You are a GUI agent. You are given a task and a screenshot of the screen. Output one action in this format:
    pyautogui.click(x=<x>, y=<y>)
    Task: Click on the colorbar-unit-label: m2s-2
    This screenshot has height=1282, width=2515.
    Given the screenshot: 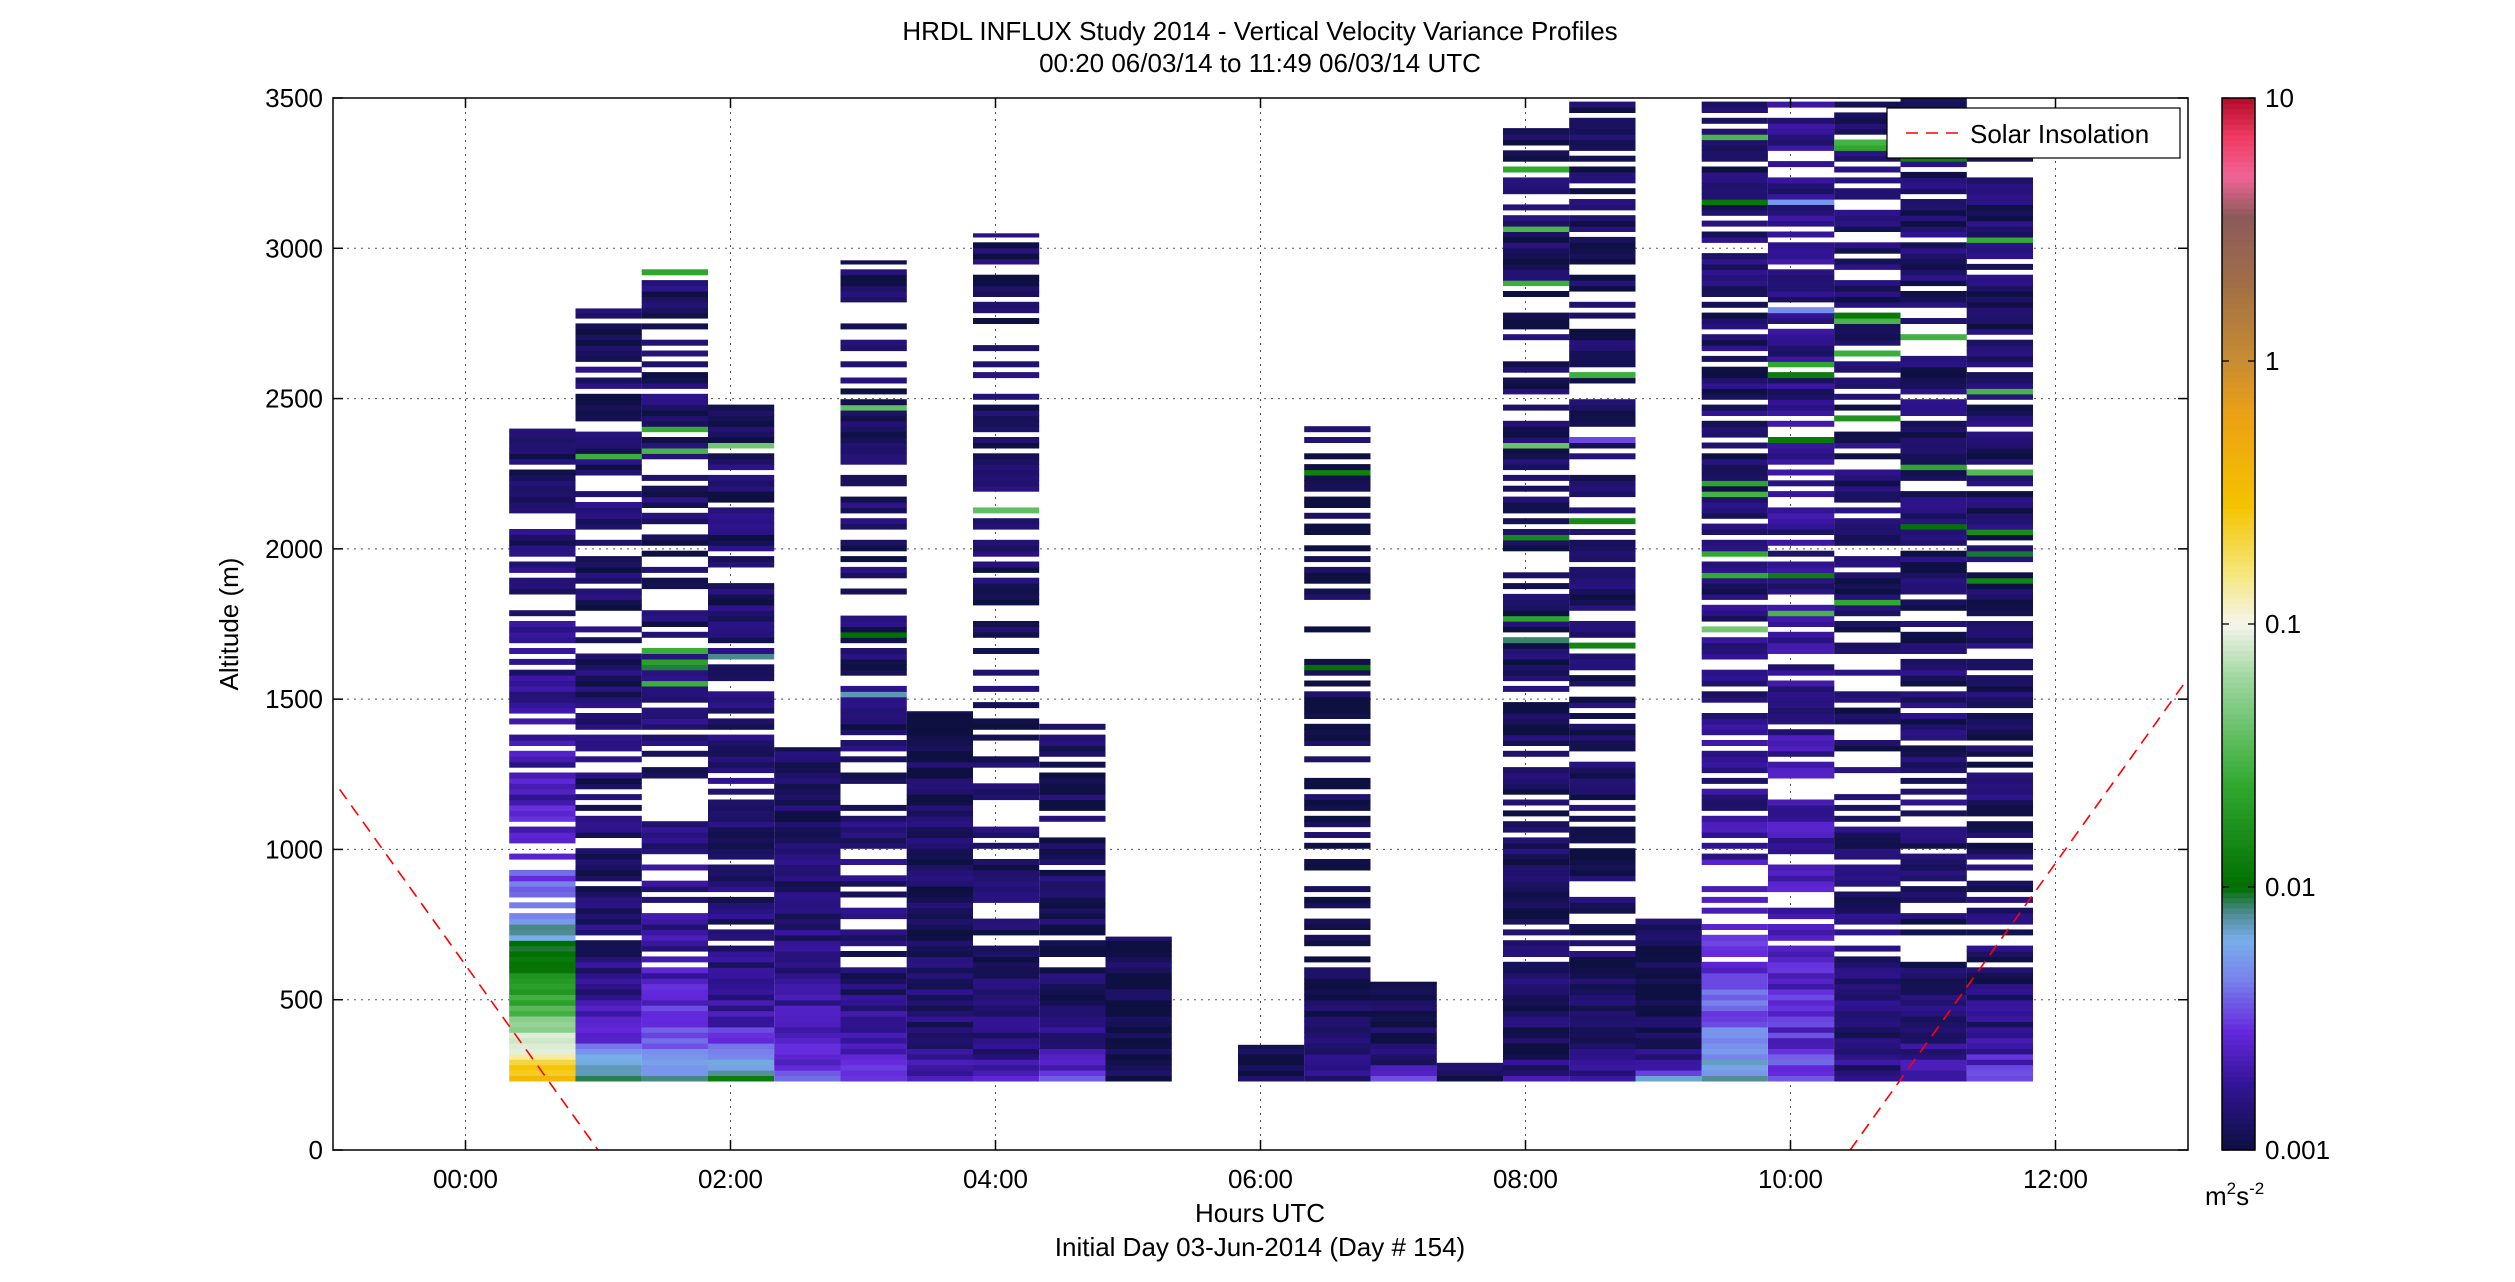 What is the action you would take?
    pyautogui.click(x=2234, y=1195)
    